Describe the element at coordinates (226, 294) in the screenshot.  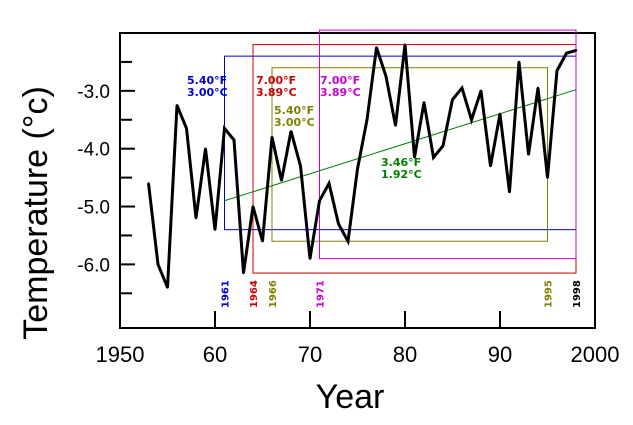
I see `year-label: 1961` at that location.